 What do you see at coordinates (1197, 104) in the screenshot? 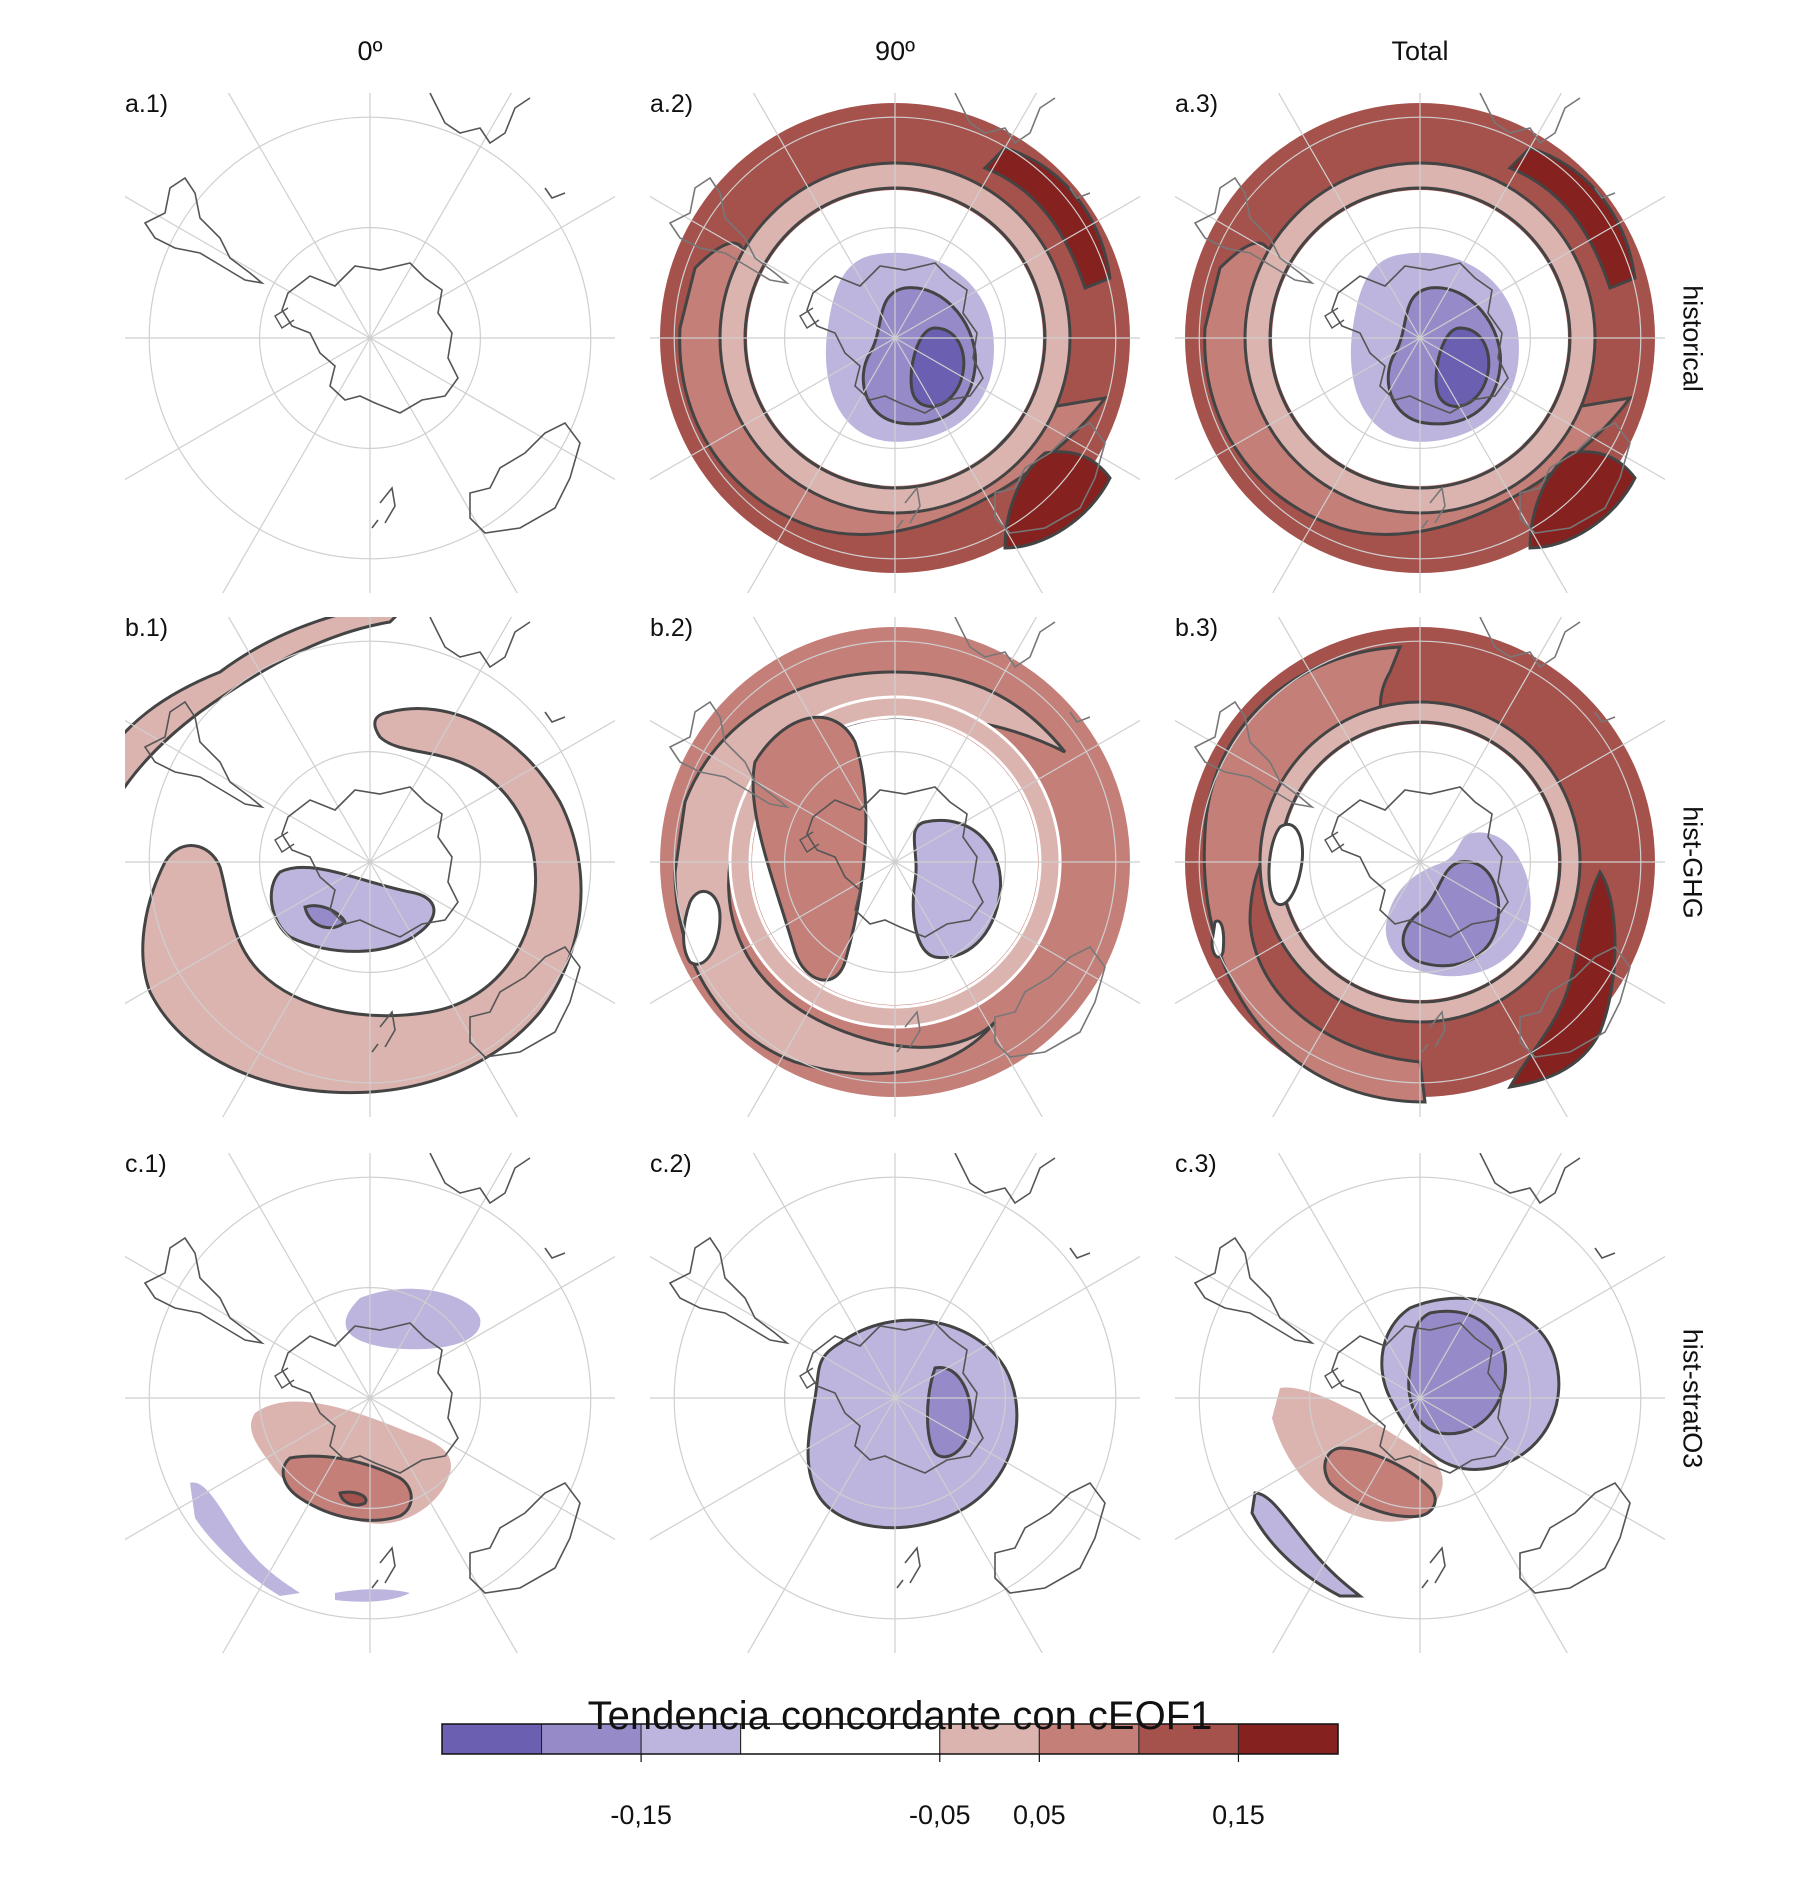
I see `panel-label-a3: a.3)` at bounding box center [1197, 104].